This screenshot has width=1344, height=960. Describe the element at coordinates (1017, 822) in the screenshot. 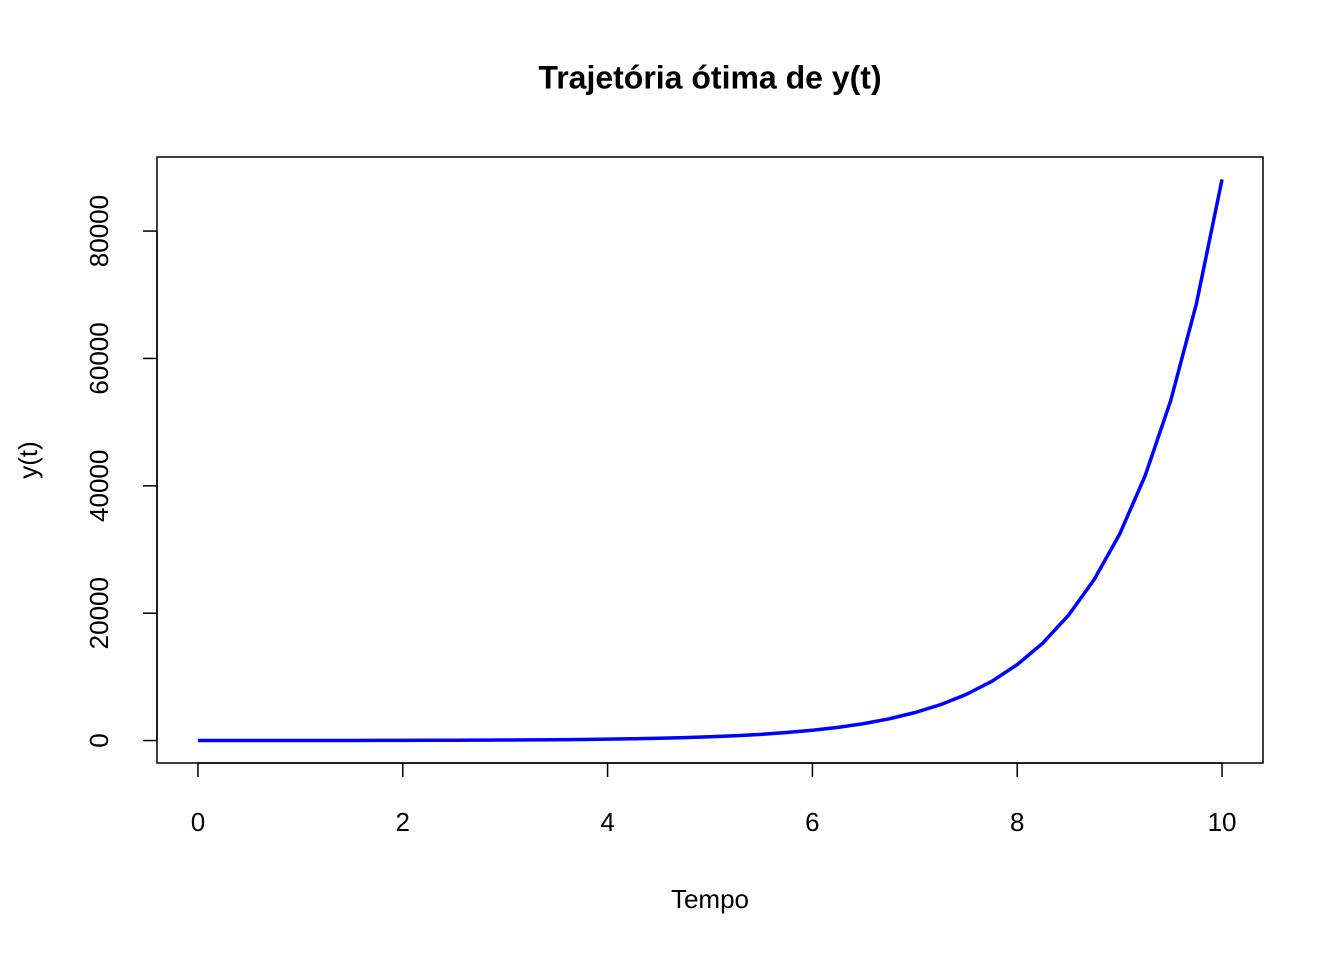

I see `x-tick-label: 8` at that location.